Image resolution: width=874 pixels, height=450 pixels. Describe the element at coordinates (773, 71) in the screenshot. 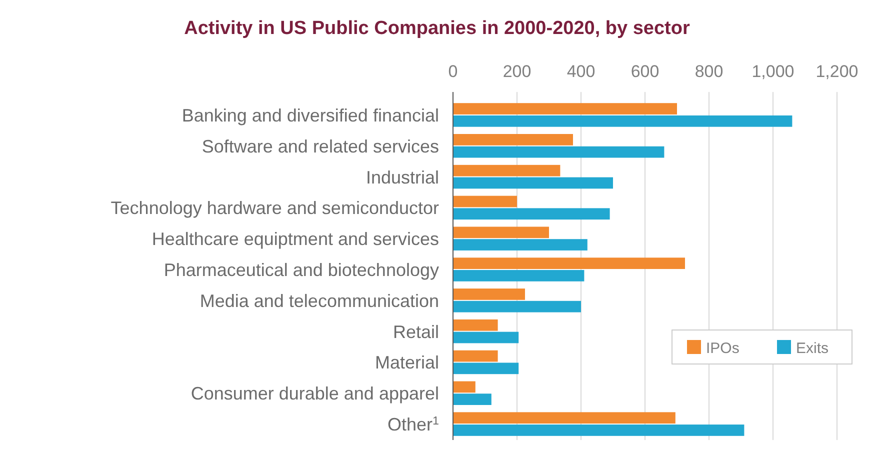

I see `x-tick-label: 1,000` at that location.